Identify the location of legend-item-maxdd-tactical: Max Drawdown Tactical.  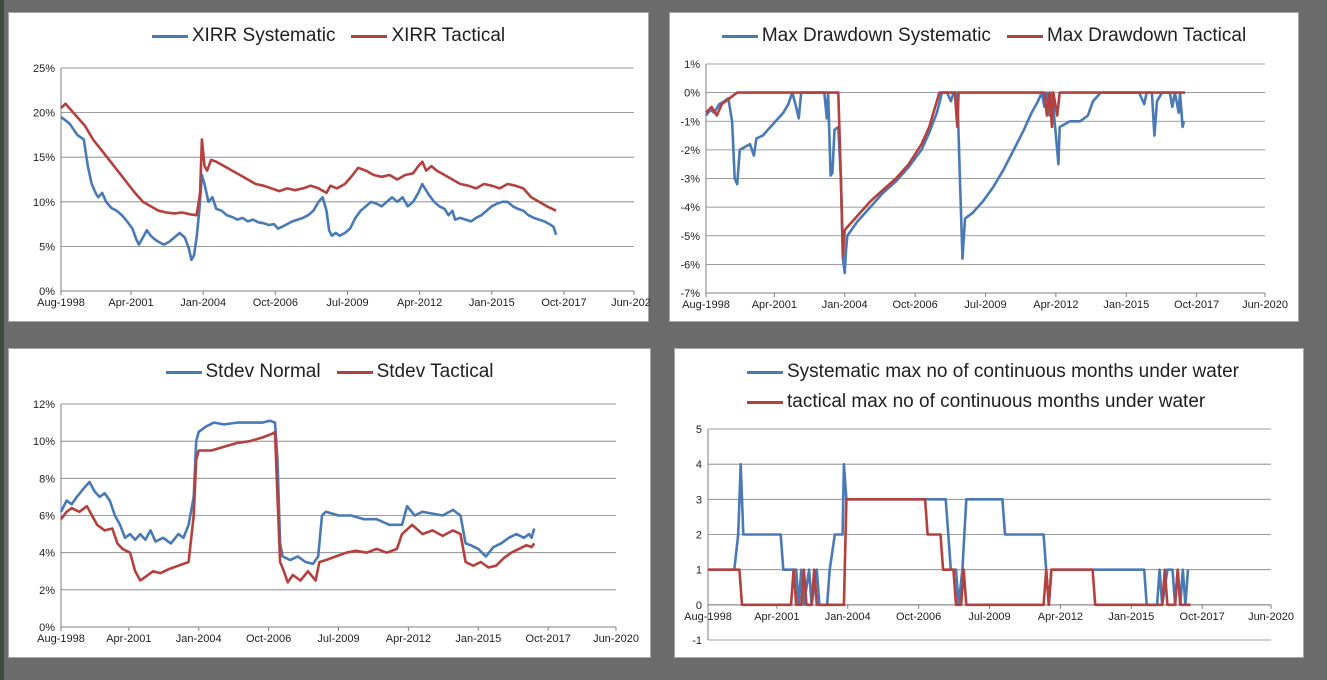
(1126, 36).